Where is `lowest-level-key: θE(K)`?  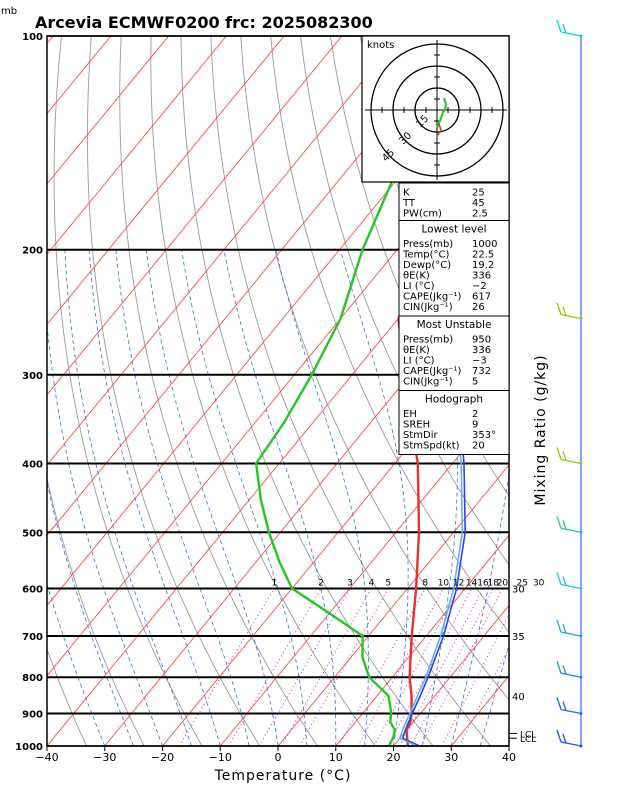 lowest-level-key: θE(K) is located at coordinates (416, 276).